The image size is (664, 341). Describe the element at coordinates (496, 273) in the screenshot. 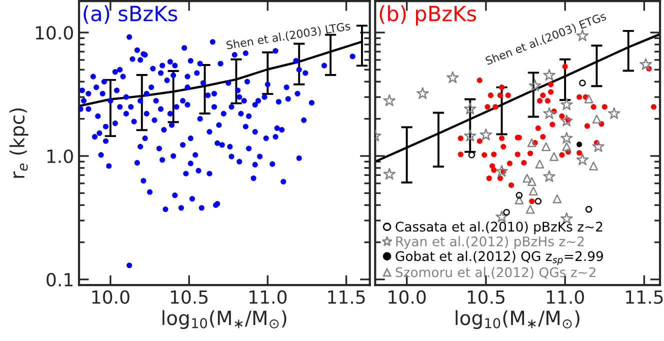

I see `legend-label: Szomoru et al.(2012) QGs z~2` at that location.